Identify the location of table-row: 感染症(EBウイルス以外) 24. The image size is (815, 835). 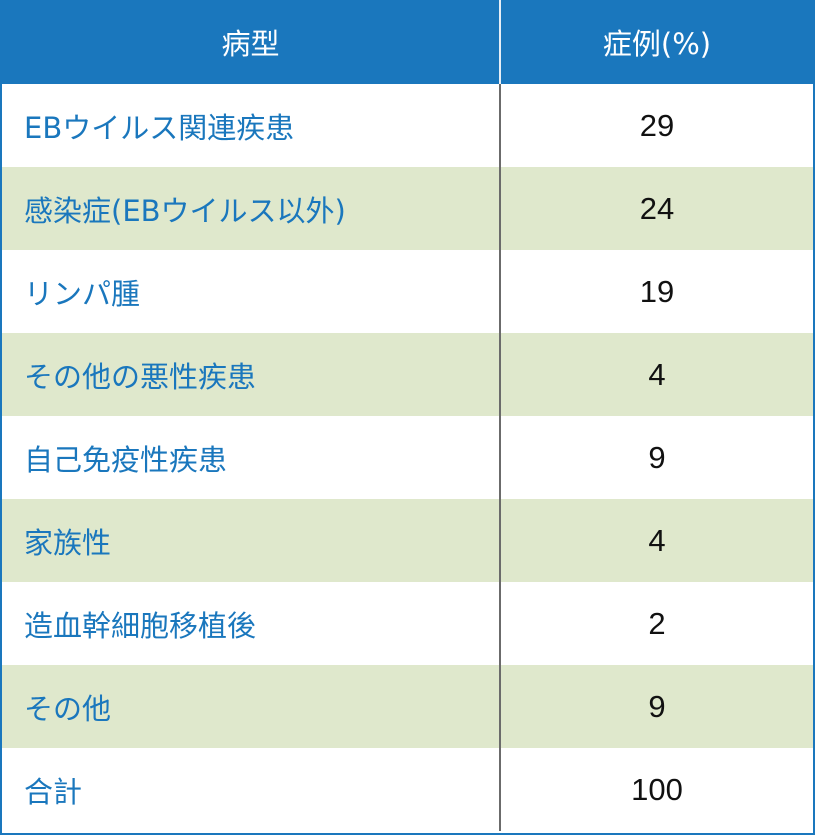
(407, 208).